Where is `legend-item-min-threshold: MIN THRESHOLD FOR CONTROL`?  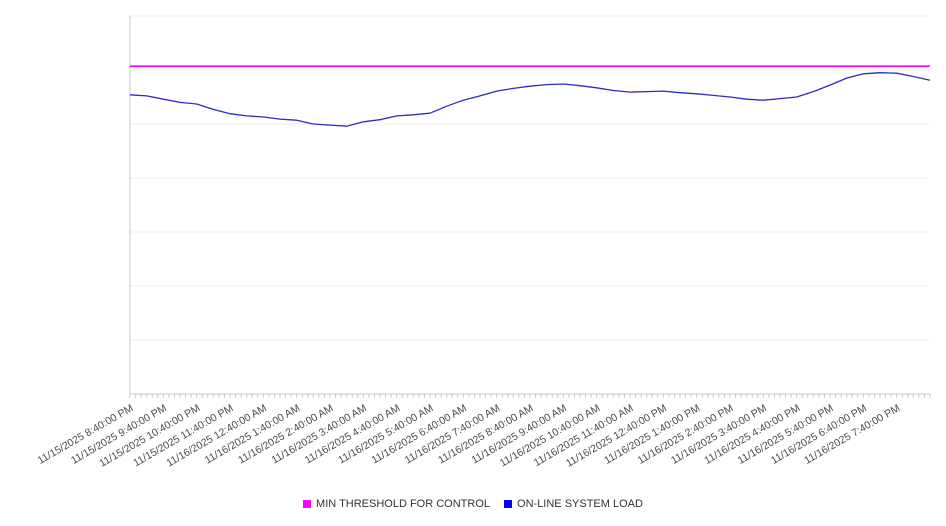 legend-item-min-threshold: MIN THRESHOLD FOR CONTROL is located at coordinates (396, 504).